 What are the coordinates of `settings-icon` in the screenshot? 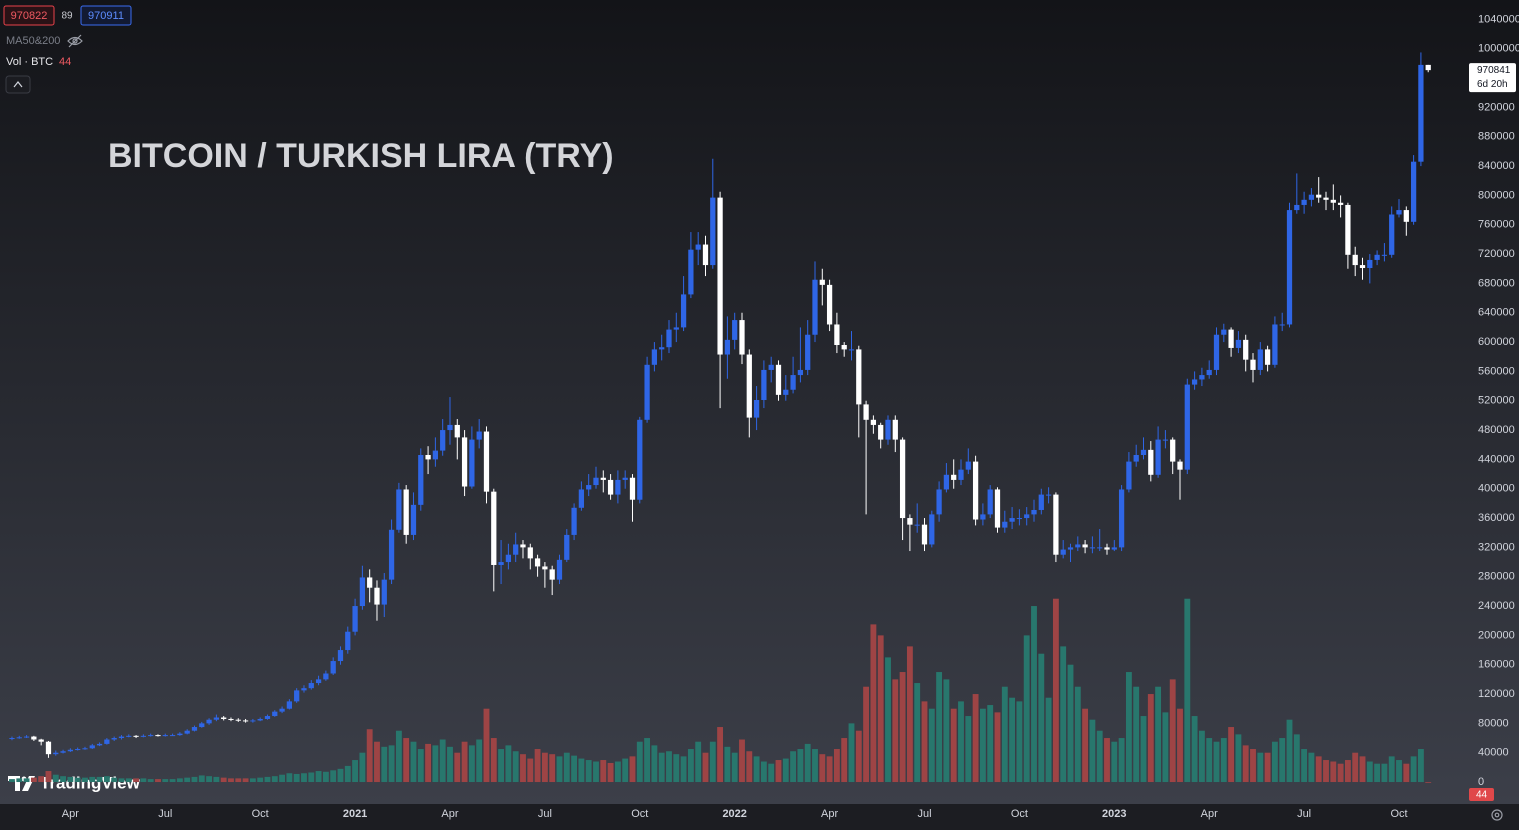 It's located at (1497, 815).